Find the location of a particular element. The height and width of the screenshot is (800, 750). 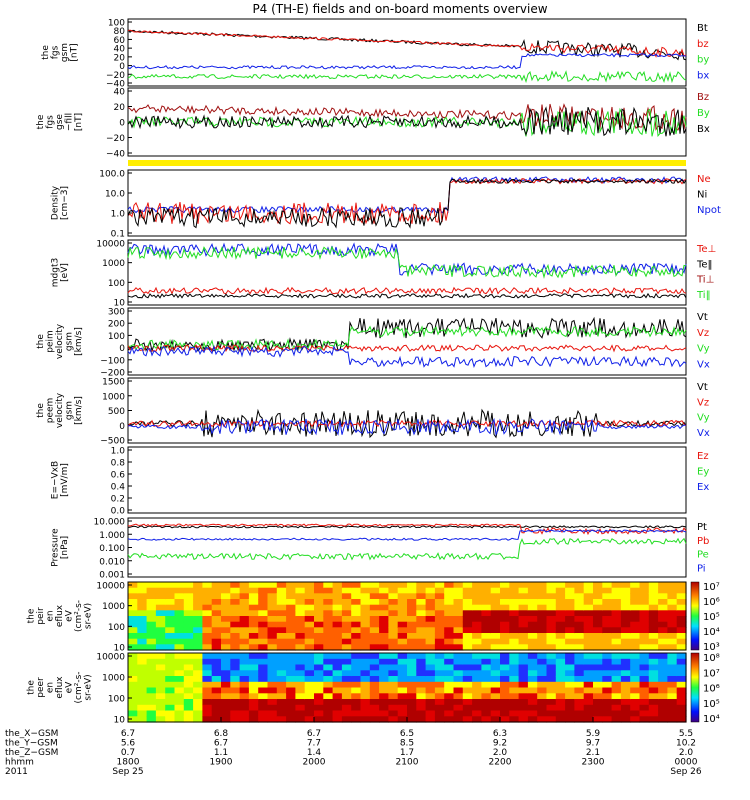

legend-item: Ex is located at coordinates (703, 487).